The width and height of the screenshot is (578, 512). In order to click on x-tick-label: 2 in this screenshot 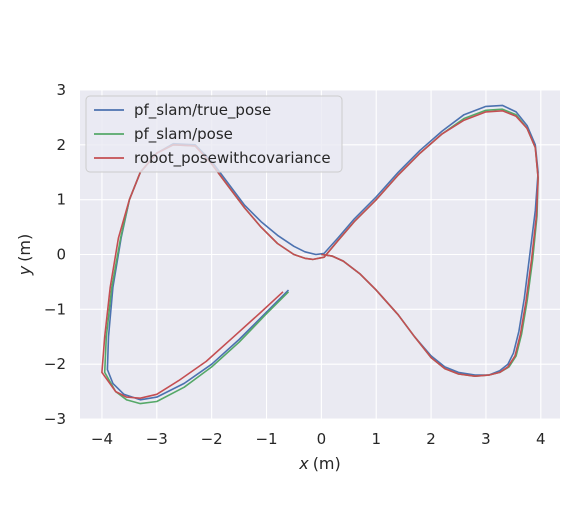, I will do `click(431, 439)`.